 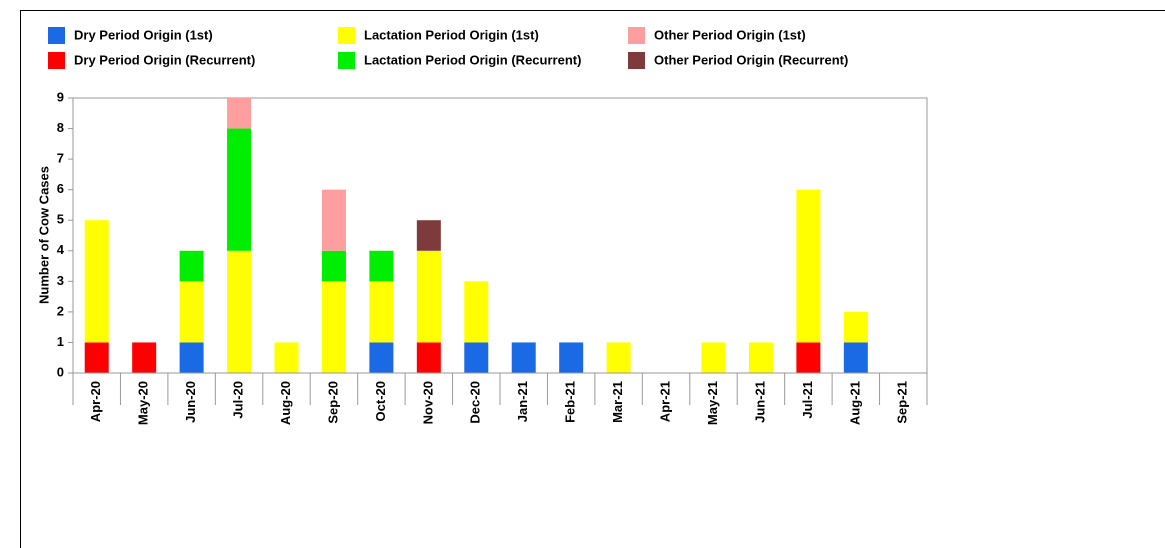 What do you see at coordinates (43, 235) in the screenshot?
I see `y-axis-title: Number of Cow Cases` at bounding box center [43, 235].